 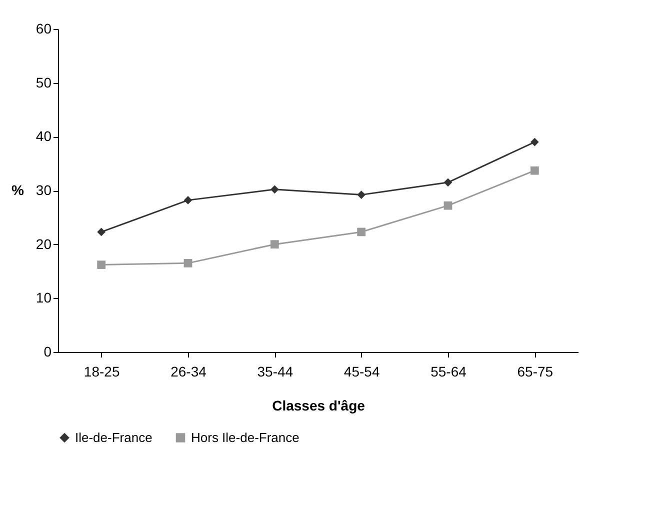 I want to click on y-tick-label: 20, so click(x=44, y=244).